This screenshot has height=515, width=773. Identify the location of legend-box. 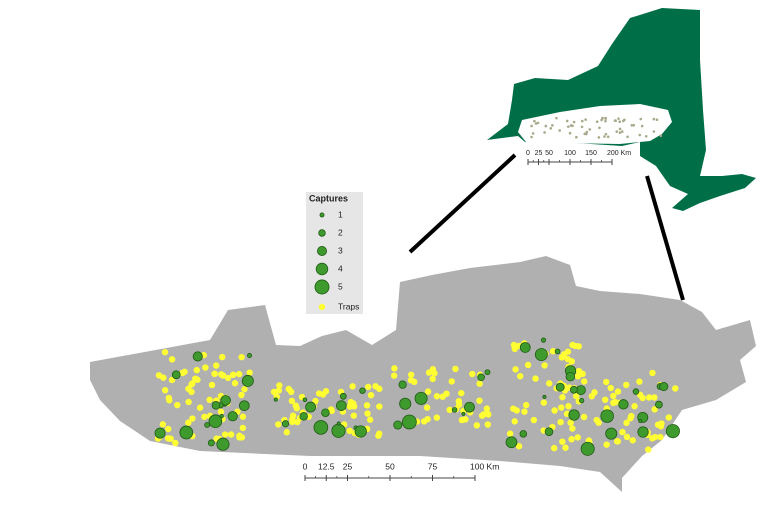
(334, 253).